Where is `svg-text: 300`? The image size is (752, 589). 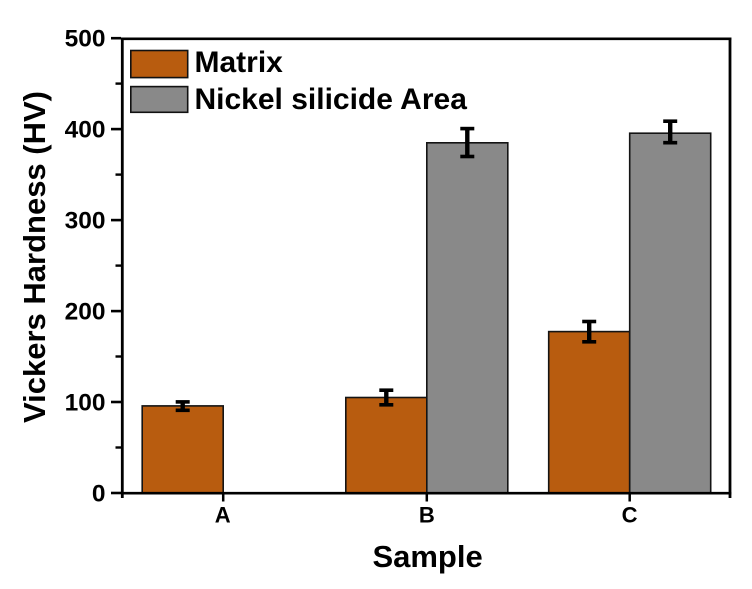 svg-text: 300 is located at coordinates (85, 221).